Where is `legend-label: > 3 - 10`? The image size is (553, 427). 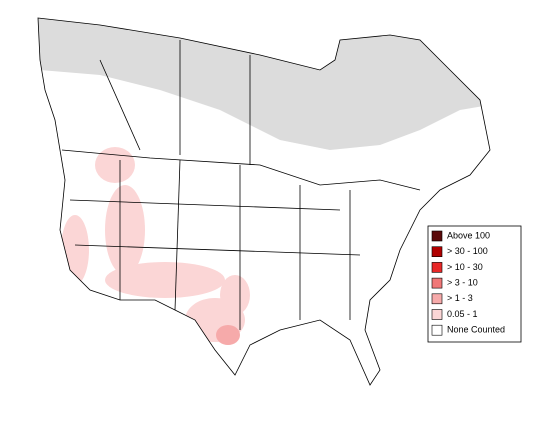 legend-label: > 3 - 10 is located at coordinates (462, 282).